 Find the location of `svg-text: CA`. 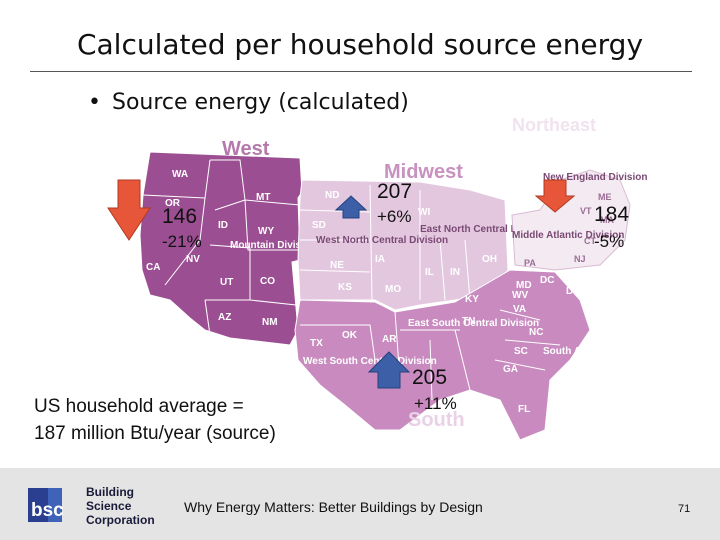

svg-text: CA is located at coordinates (153, 267).